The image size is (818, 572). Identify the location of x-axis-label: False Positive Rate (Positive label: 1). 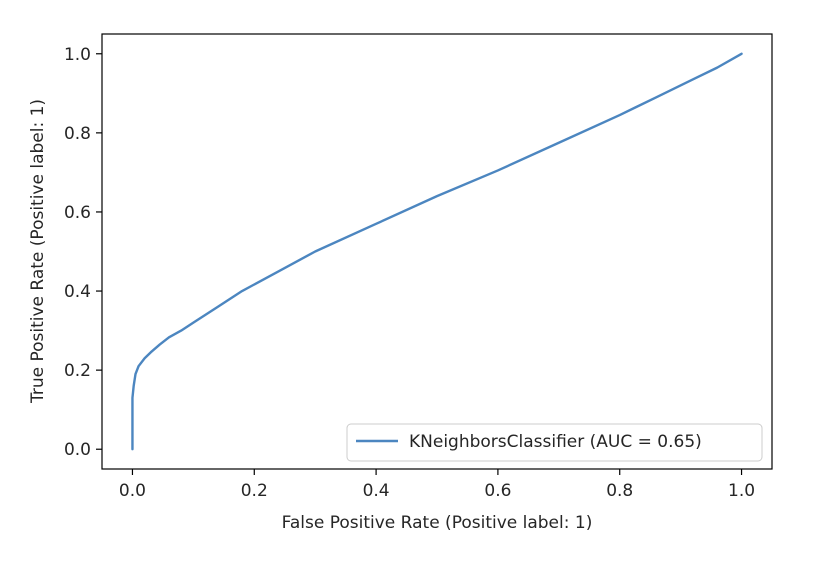
(437, 523).